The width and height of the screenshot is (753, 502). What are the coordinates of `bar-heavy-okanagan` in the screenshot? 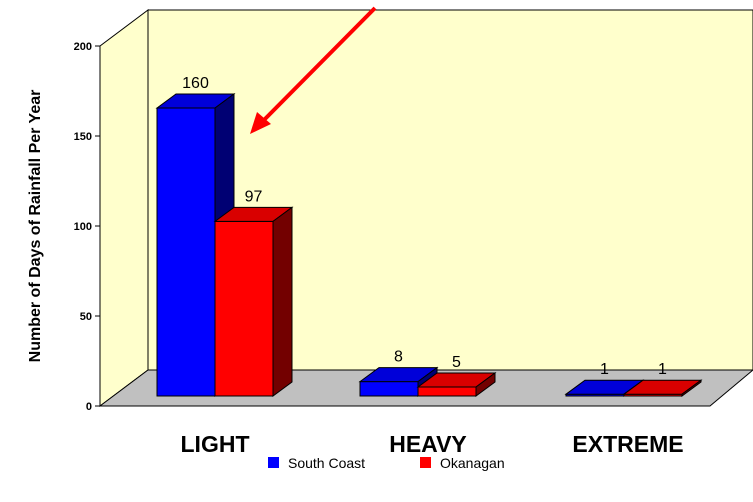 It's located at (456, 384).